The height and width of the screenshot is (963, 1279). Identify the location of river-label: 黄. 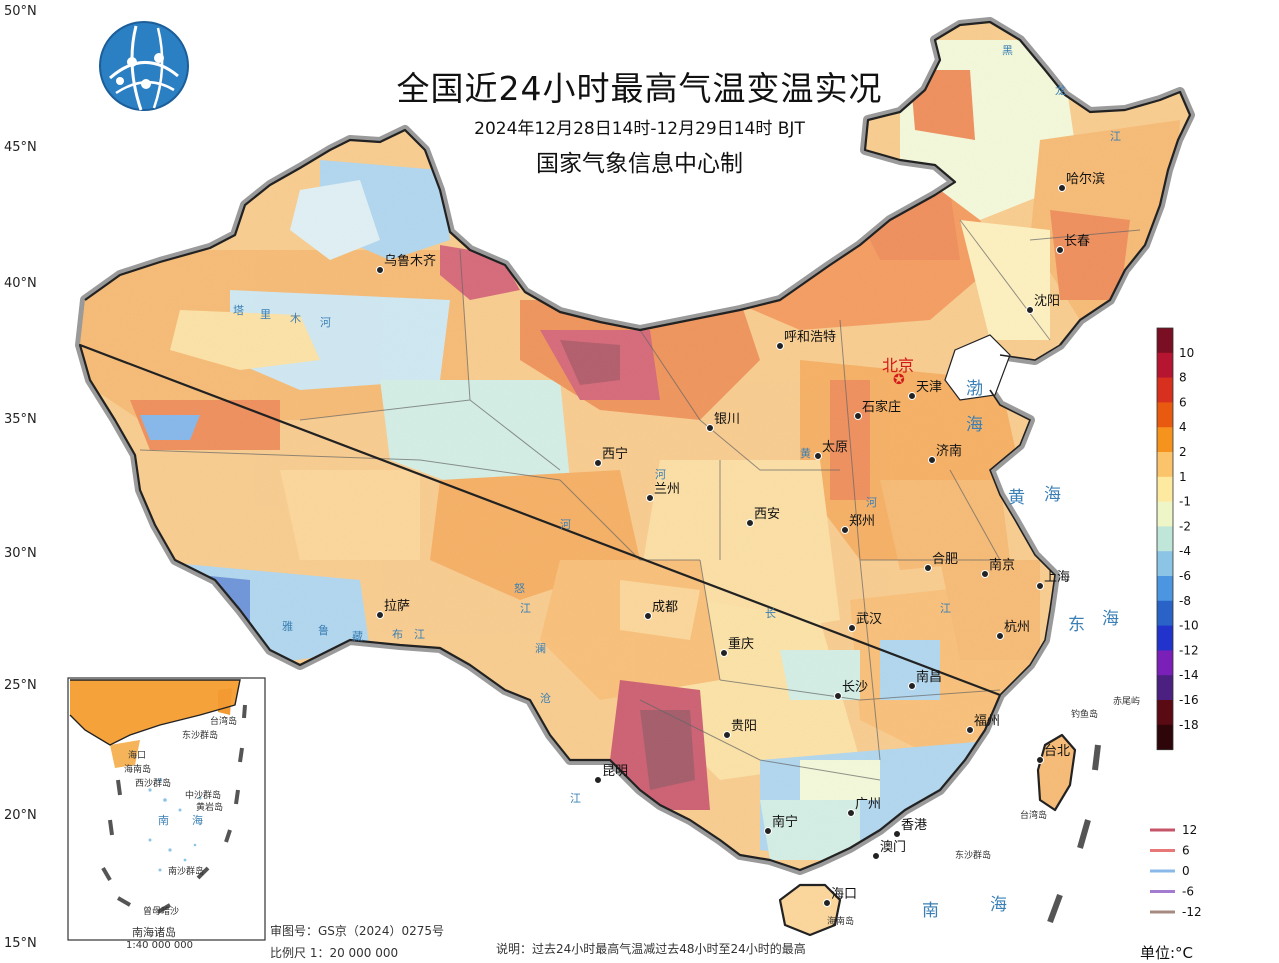
(805, 453).